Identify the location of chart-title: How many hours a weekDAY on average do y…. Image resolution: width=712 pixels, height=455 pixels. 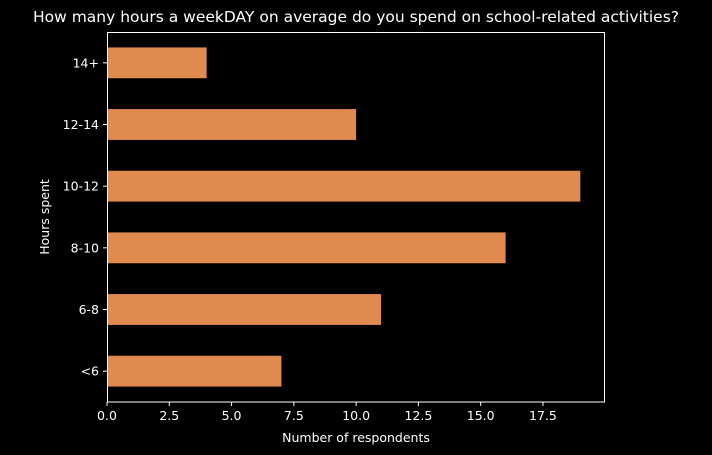
(356, 17).